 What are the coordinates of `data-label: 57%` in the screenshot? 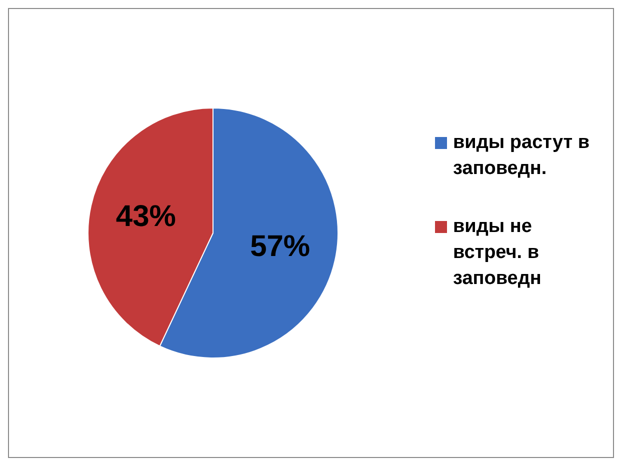 It's located at (280, 246).